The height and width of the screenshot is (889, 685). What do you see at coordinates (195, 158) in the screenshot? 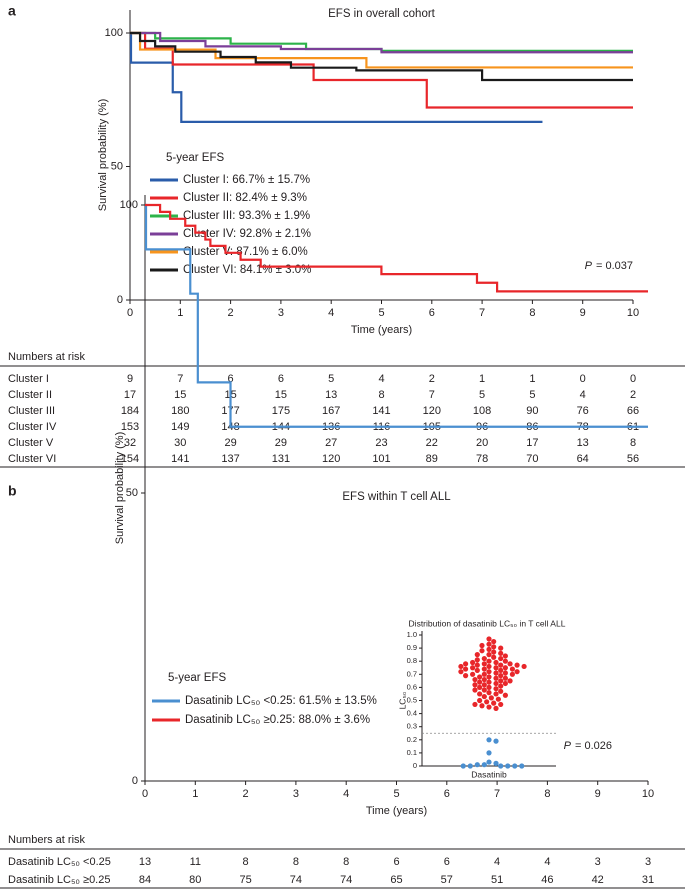
I see `legend-title: 5-year EFS` at bounding box center [195, 158].